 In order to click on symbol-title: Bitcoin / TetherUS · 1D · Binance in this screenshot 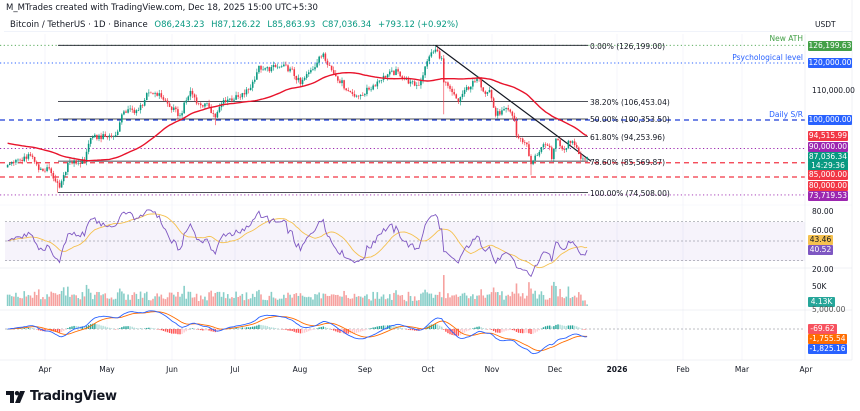, I will do `click(79, 25)`.